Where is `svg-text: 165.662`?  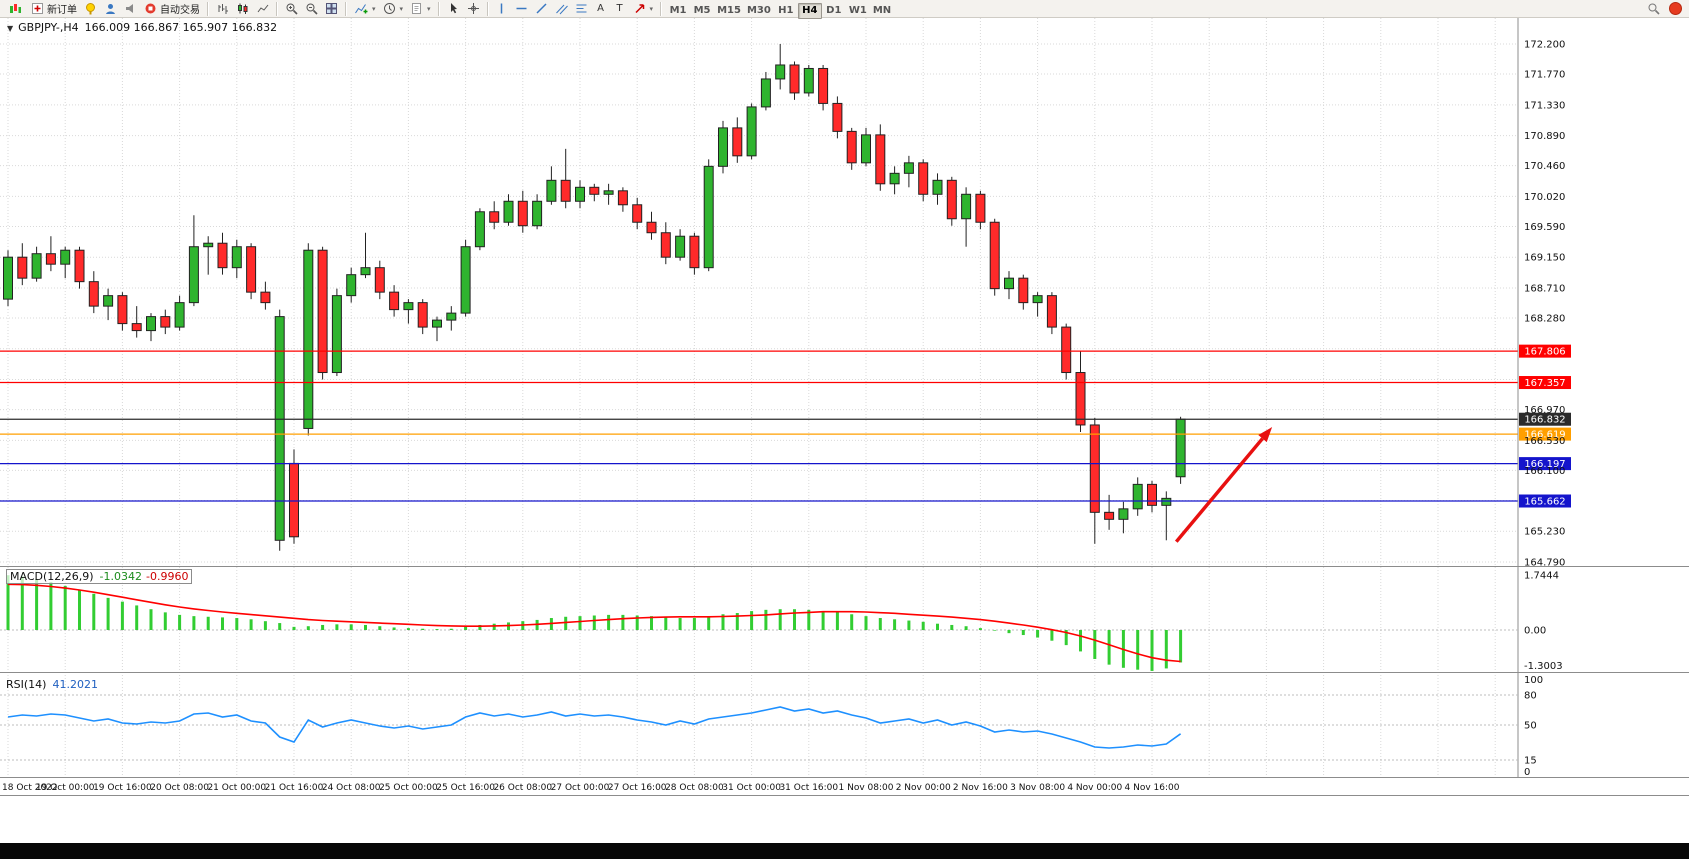 svg-text: 165.662 is located at coordinates (1544, 502).